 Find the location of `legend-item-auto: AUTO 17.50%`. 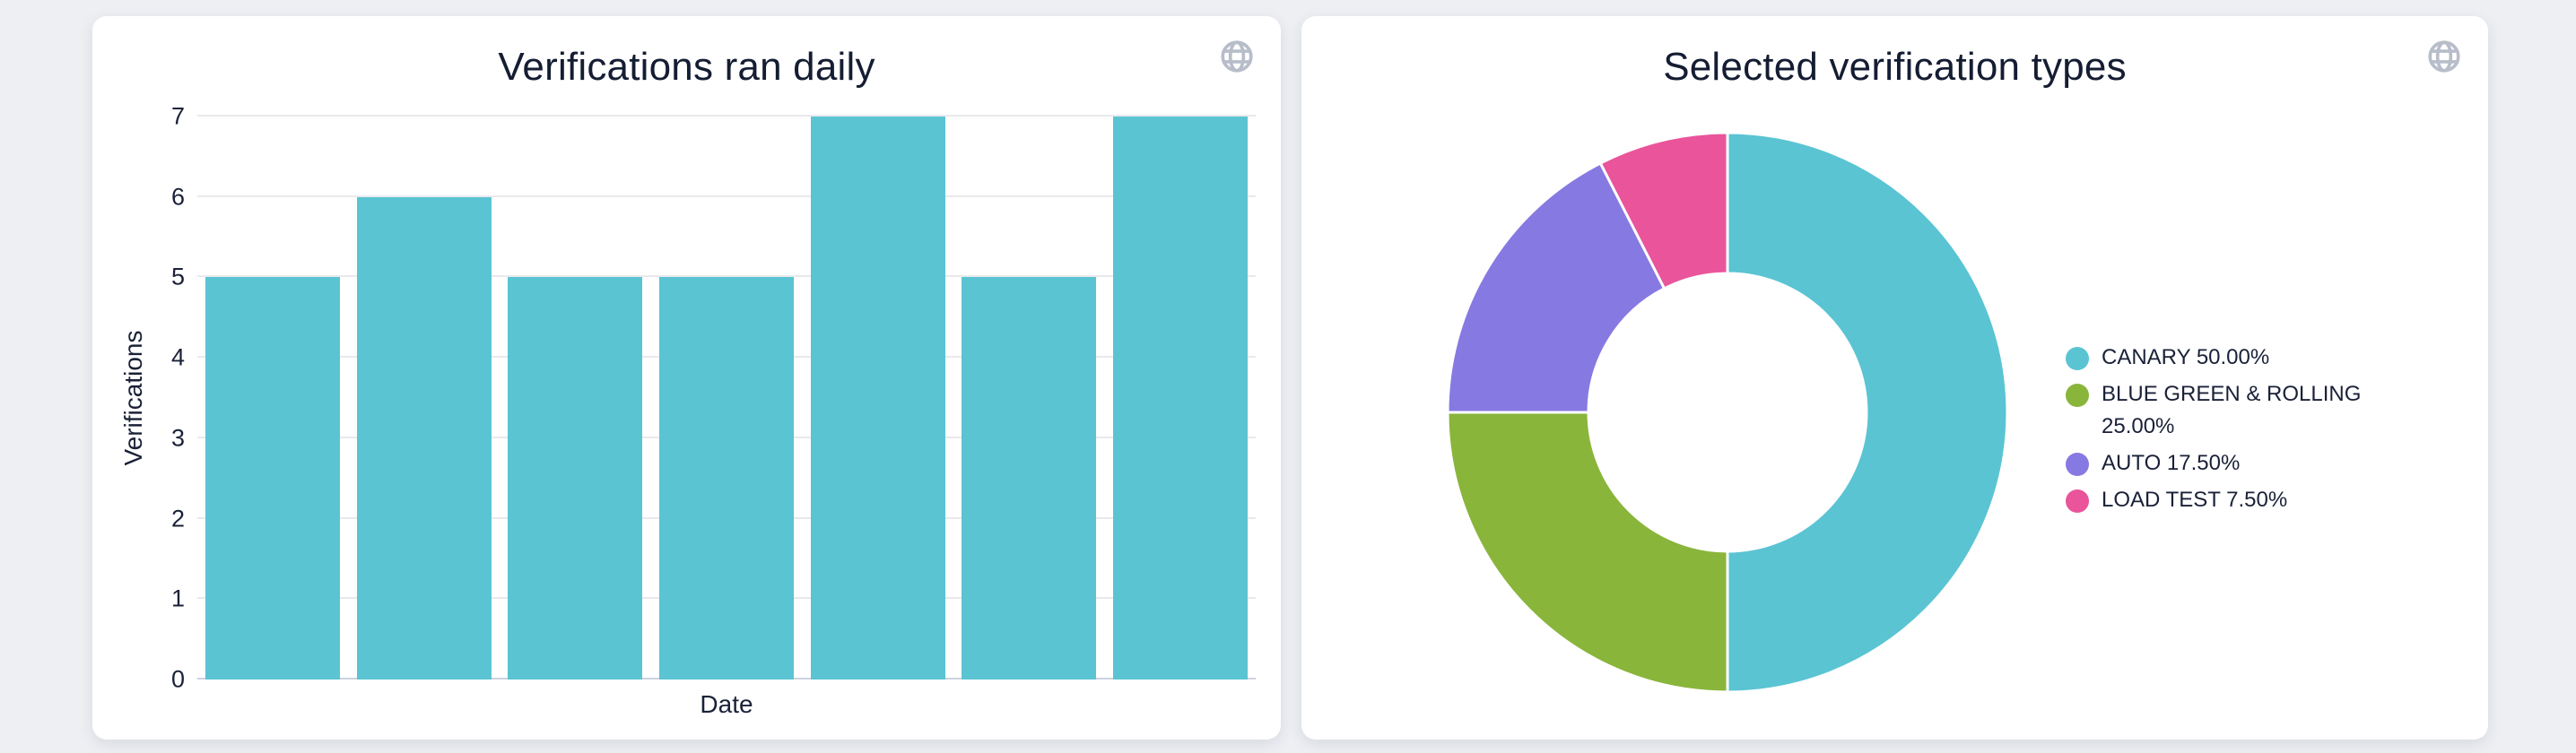

legend-item-auto: AUTO 17.50% is located at coordinates (2254, 463).